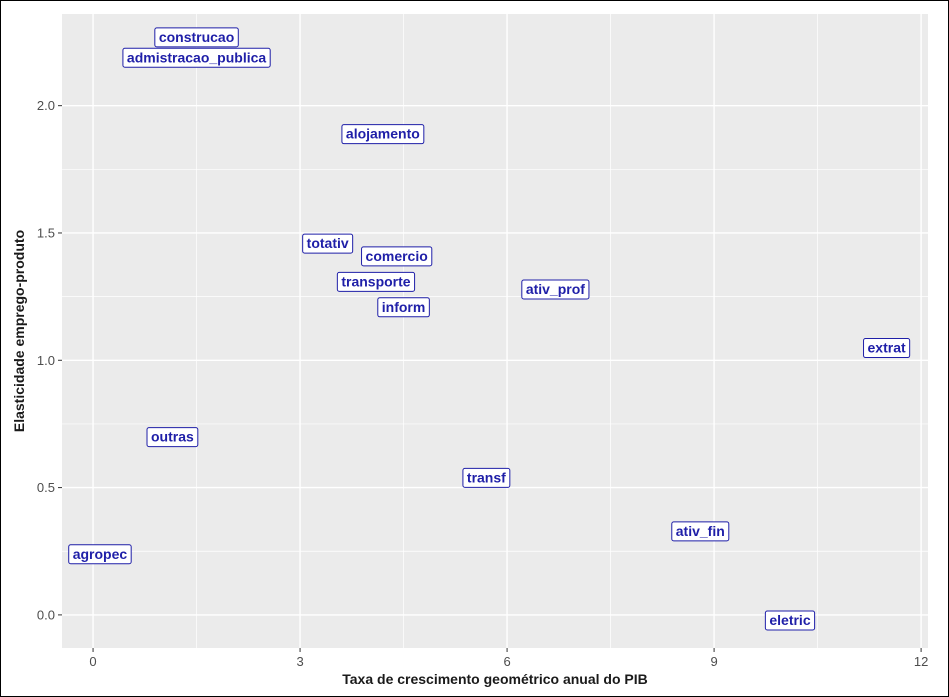 This screenshot has height=697, width=949. I want to click on x-tick-label: 0, so click(92, 661).